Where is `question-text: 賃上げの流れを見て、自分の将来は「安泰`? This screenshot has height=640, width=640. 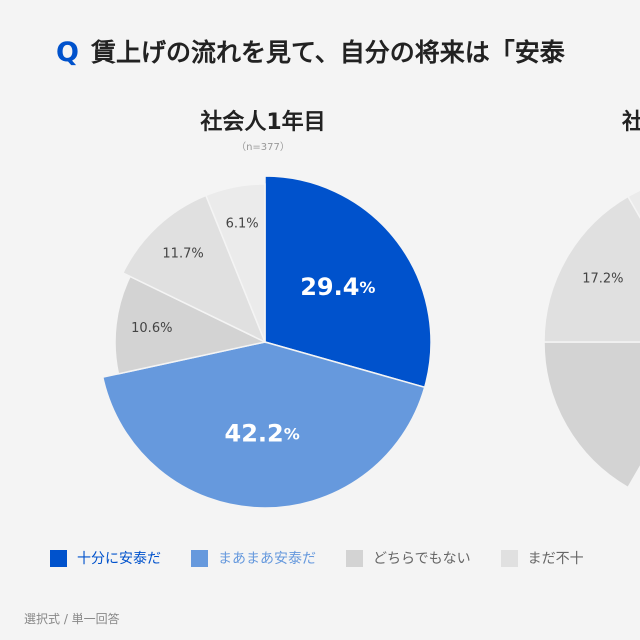
question-text: 賃上げの流れを見て、自分の将来は「安泰 is located at coordinates (327, 52).